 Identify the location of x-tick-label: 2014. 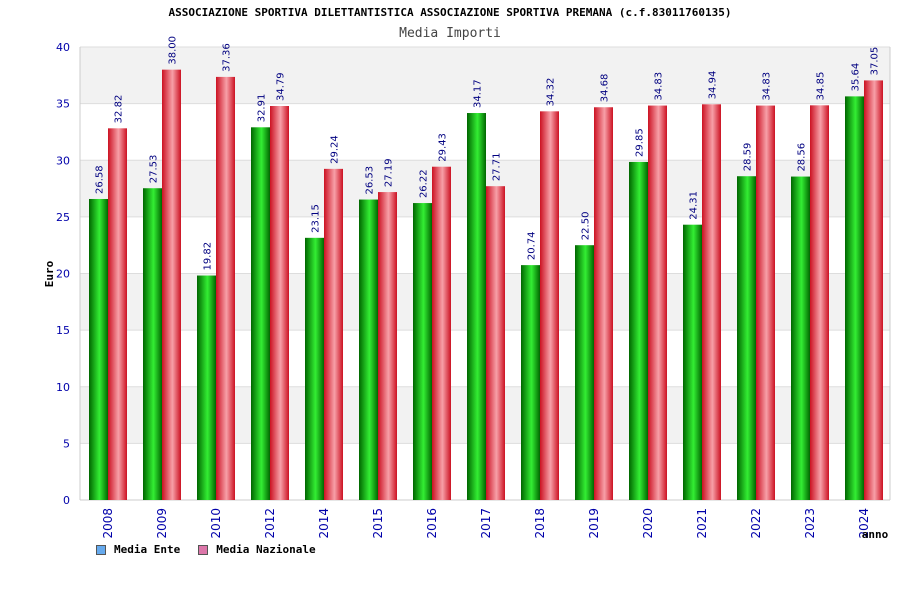
(324, 523).